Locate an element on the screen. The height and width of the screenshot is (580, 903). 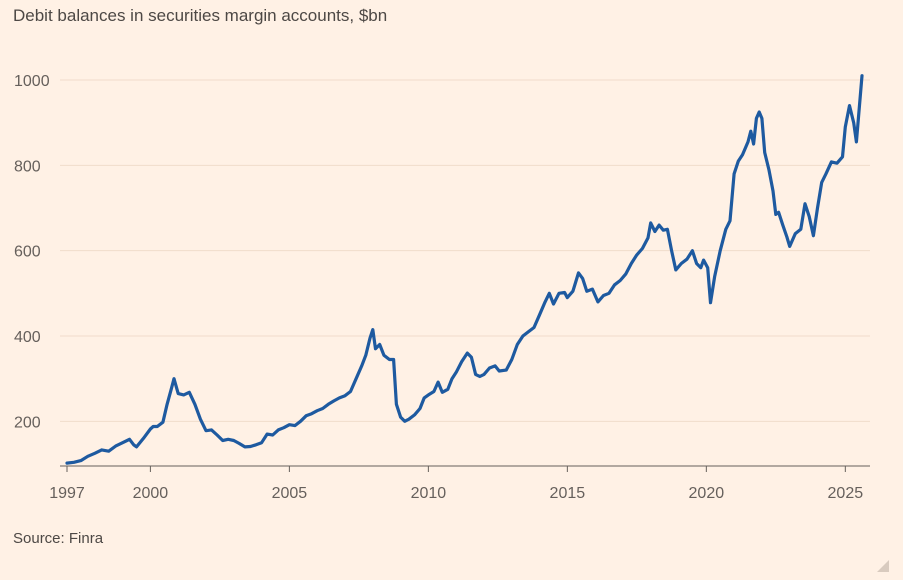
x-tick-label: 2000 is located at coordinates (151, 493).